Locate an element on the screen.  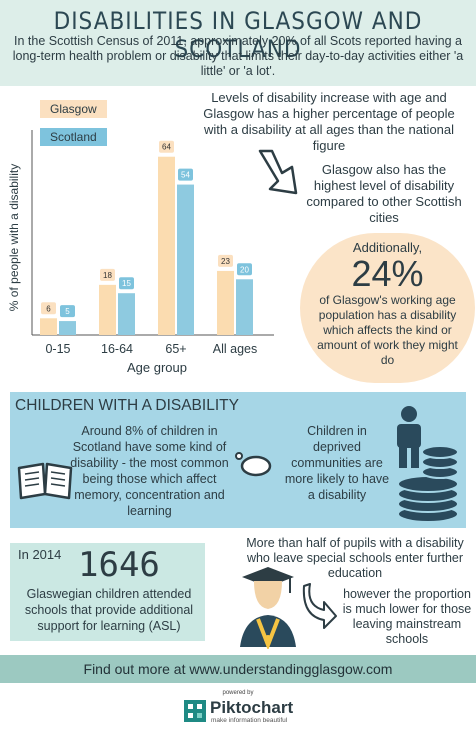
data-label-scotland-0: 5 is located at coordinates (67, 311).